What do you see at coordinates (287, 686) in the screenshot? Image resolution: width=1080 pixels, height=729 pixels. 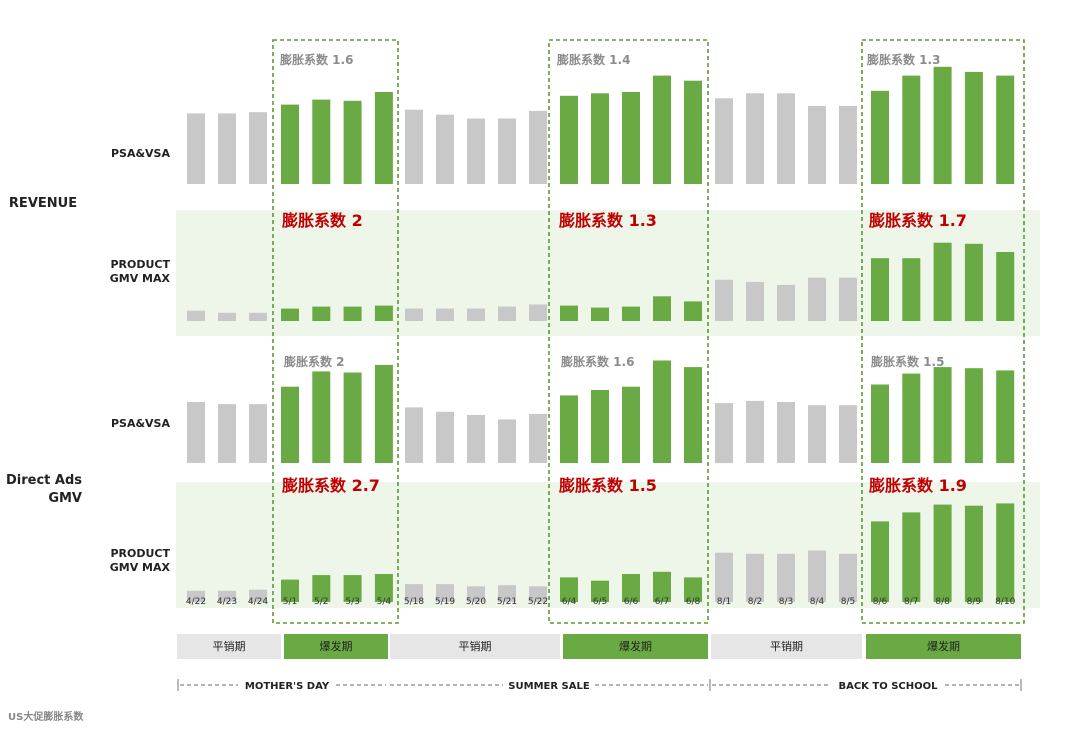 I see `event-label: MOTHER'S DAY` at bounding box center [287, 686].